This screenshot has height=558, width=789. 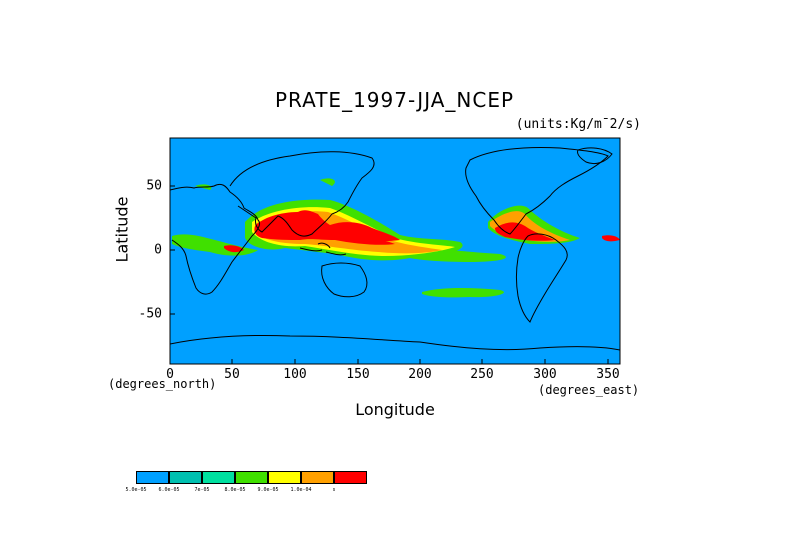 I want to click on precip-core-americas, so click(x=525, y=231).